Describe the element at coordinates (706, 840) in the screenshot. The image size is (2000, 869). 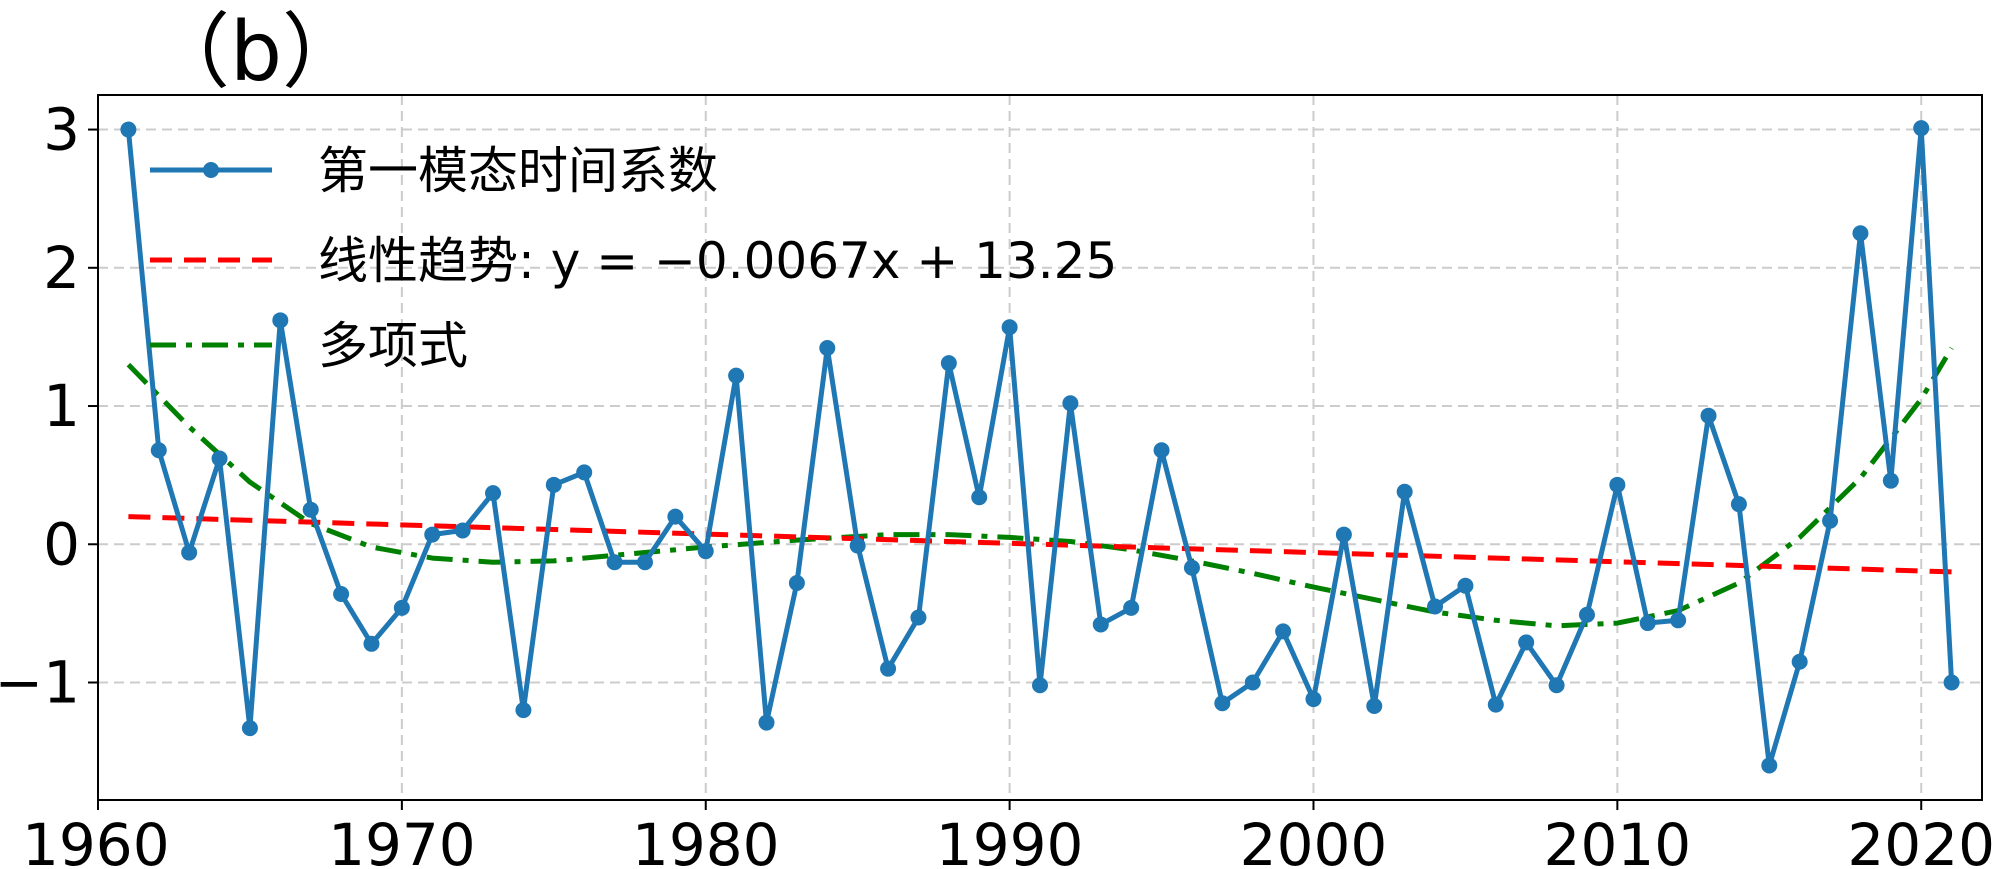
I see `x-tick-label: 1980` at that location.